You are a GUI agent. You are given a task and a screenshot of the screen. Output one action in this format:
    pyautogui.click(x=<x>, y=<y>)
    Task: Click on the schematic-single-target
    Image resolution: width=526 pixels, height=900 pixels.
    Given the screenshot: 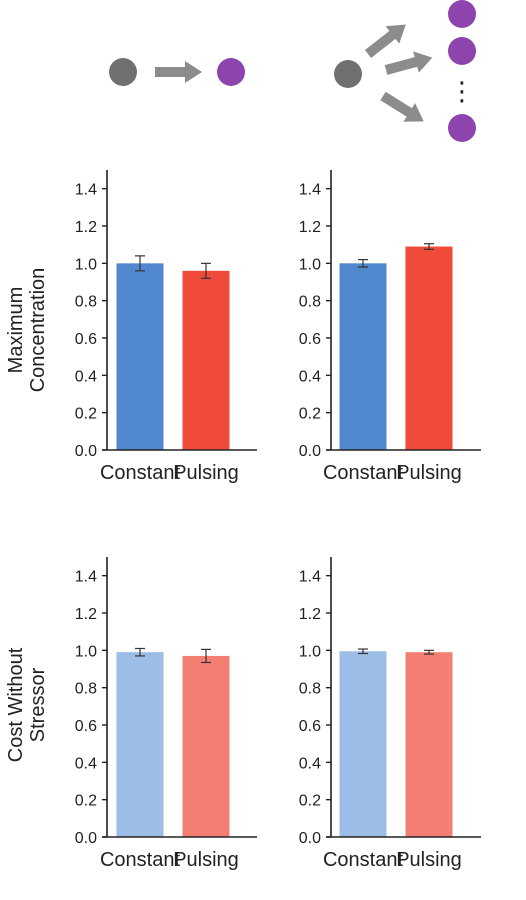 What is the action you would take?
    pyautogui.click(x=177, y=72)
    